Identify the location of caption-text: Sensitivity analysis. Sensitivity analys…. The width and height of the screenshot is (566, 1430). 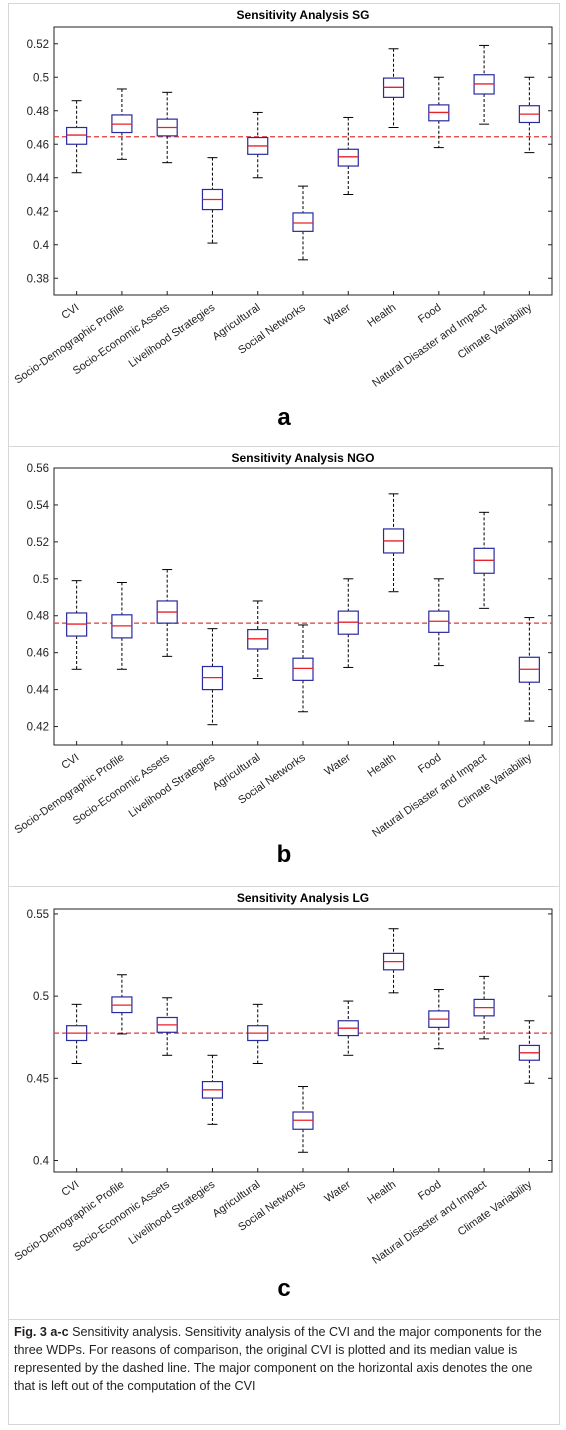
(278, 1359).